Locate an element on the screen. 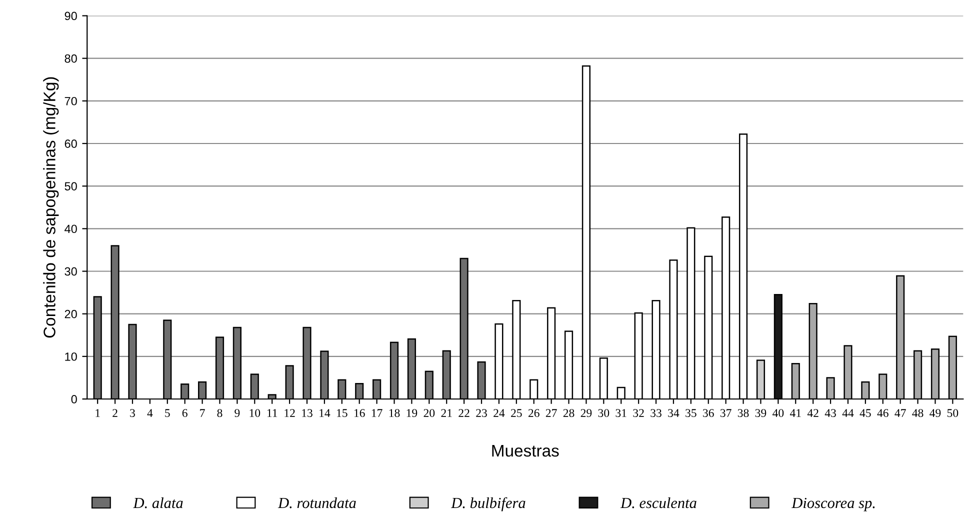  x-tick-label: 33 is located at coordinates (656, 413).